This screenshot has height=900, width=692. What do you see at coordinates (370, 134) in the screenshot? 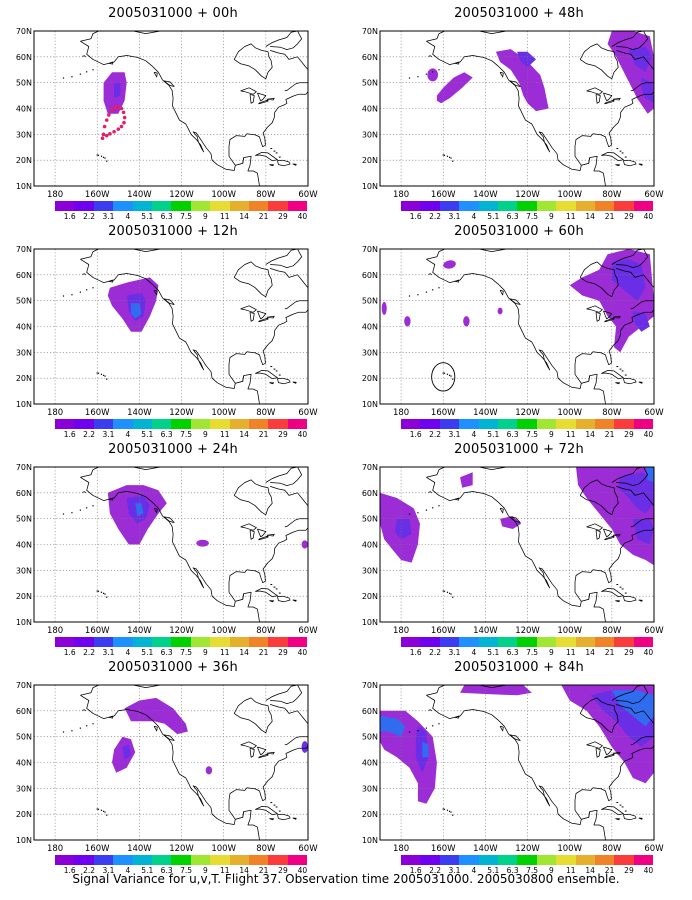
I see `latitude-tick-label: 30N` at bounding box center [370, 134].